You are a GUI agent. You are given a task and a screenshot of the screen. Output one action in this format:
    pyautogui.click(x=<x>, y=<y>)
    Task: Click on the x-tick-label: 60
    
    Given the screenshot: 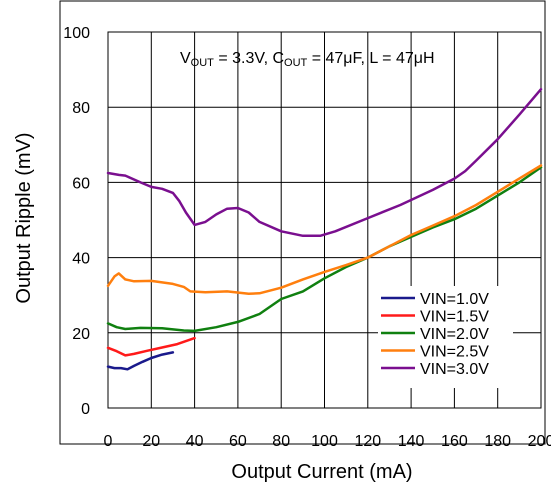 What is the action you would take?
    pyautogui.click(x=238, y=441)
    